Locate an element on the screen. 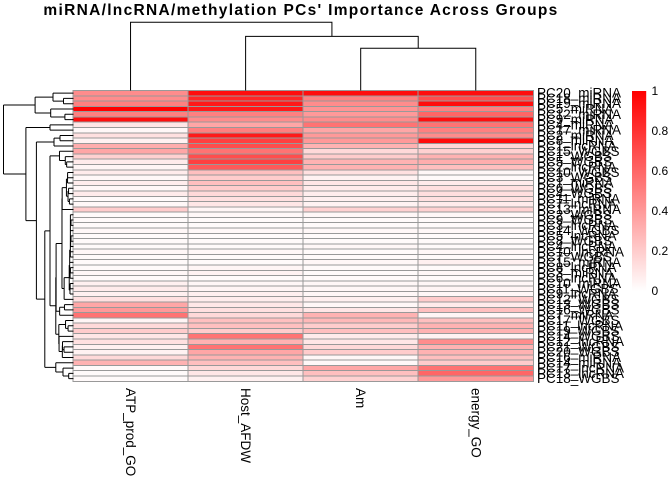 The width and height of the screenshot is (672, 485). svg-text: PC13_lncRNA is located at coordinates (580, 373).